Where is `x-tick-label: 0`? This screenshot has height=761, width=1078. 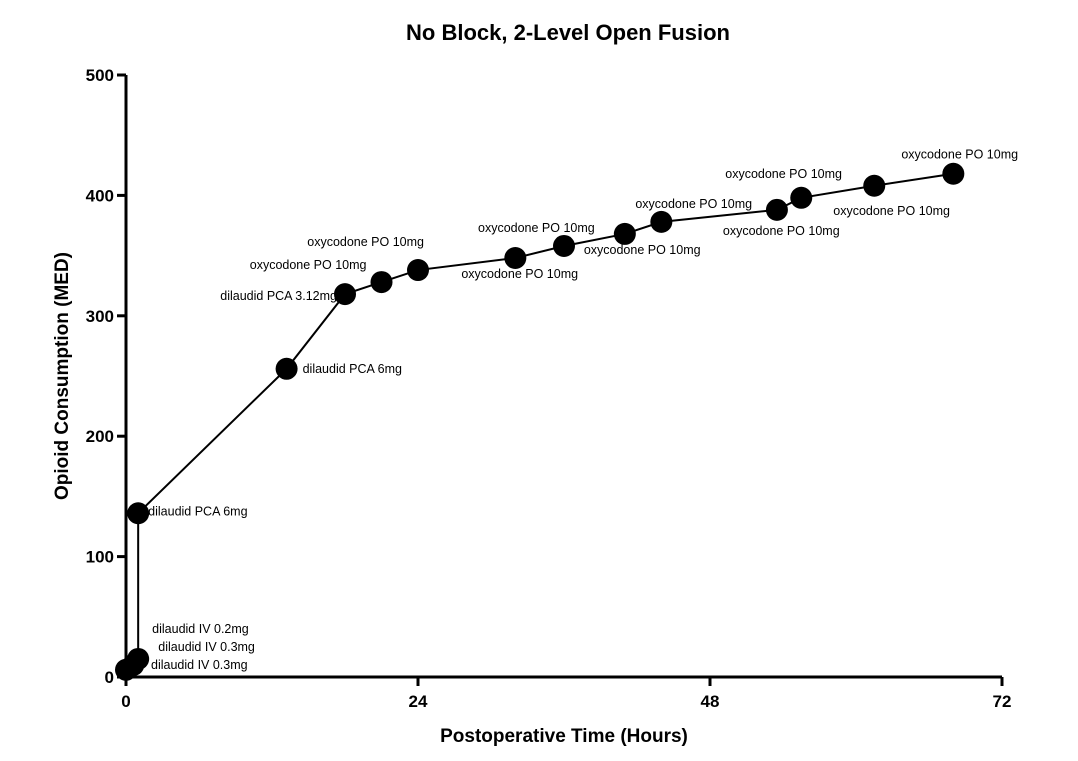
x-tick-label: 0 is located at coordinates (125, 701).